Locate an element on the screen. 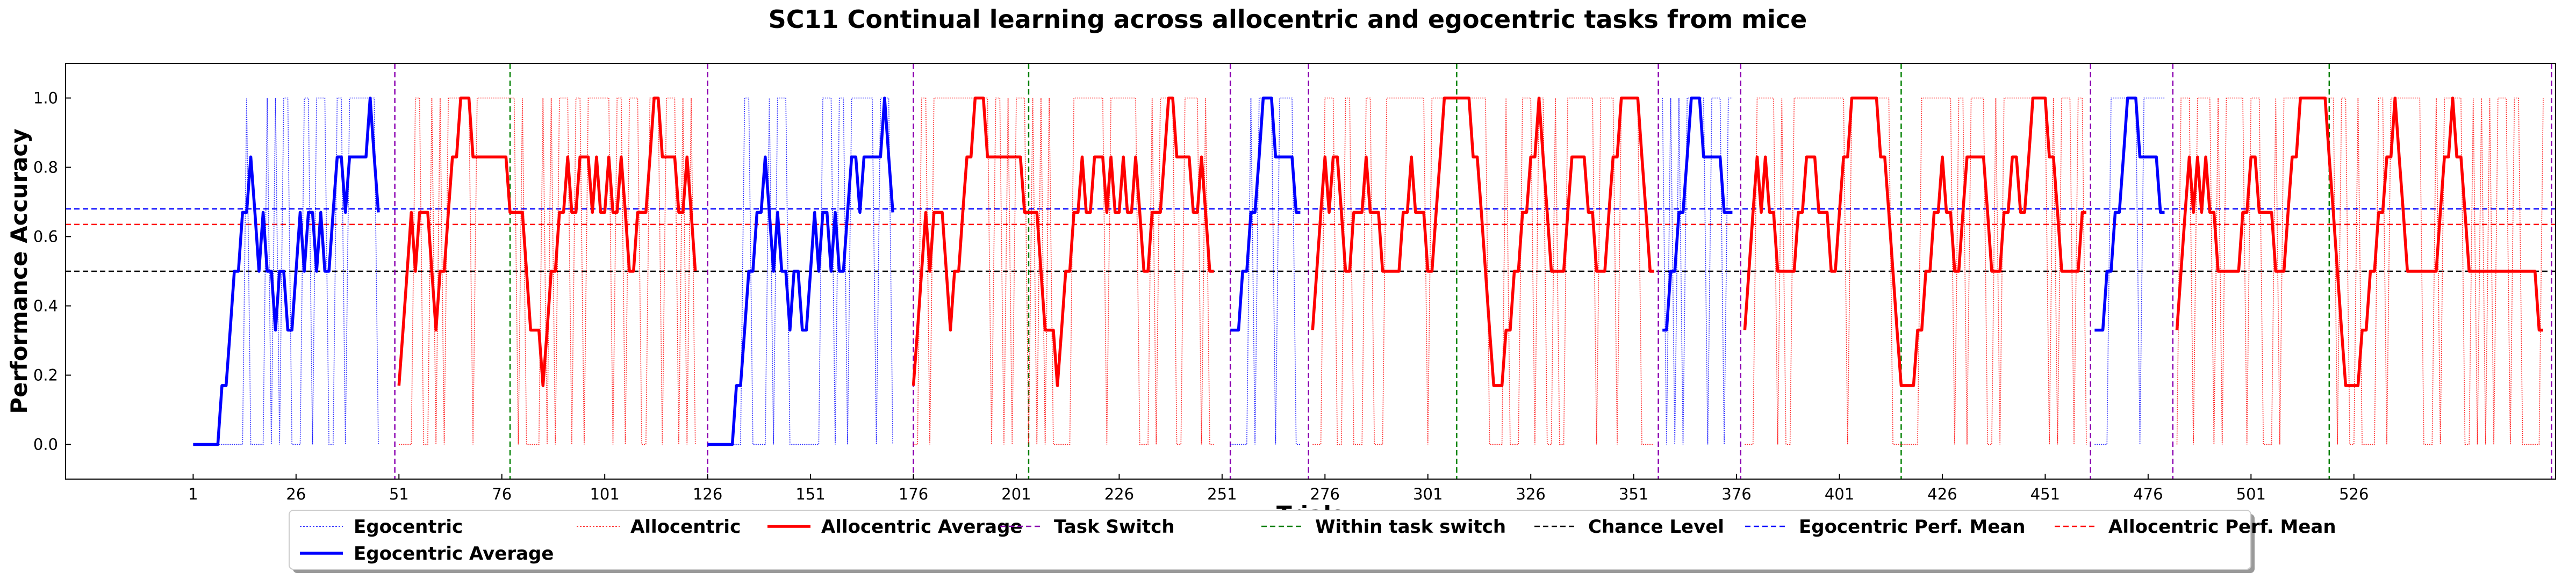  x-tick-label: 226 is located at coordinates (1119, 494).